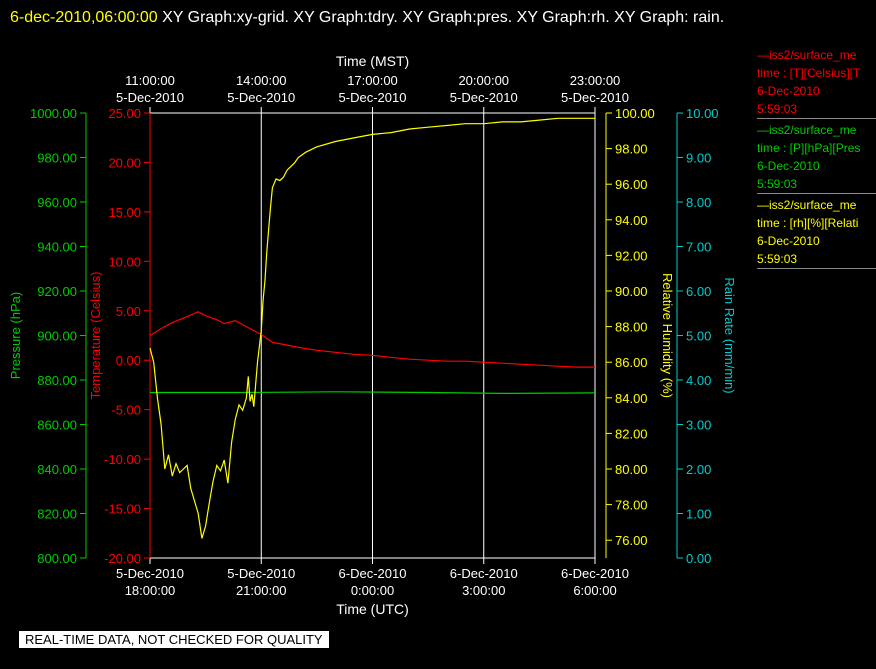  Describe the element at coordinates (261, 80) in the screenshot. I see `x-top-tick-time: 14:00:00` at that location.